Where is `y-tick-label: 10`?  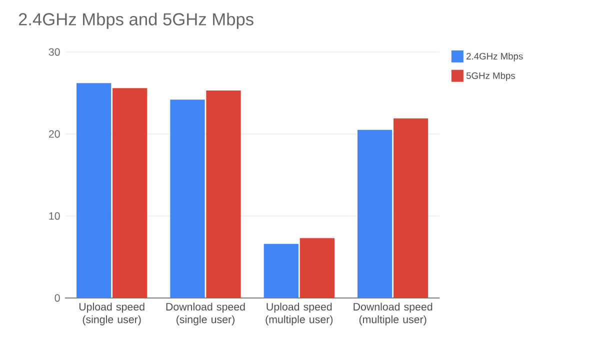 y-tick-label: 10 is located at coordinates (54, 216).